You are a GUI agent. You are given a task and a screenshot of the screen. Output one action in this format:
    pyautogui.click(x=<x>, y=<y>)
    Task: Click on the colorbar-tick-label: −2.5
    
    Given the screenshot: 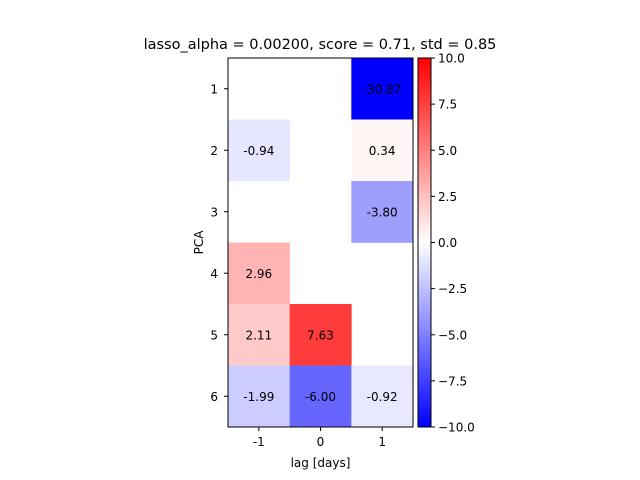 What is the action you would take?
    pyautogui.click(x=452, y=289)
    